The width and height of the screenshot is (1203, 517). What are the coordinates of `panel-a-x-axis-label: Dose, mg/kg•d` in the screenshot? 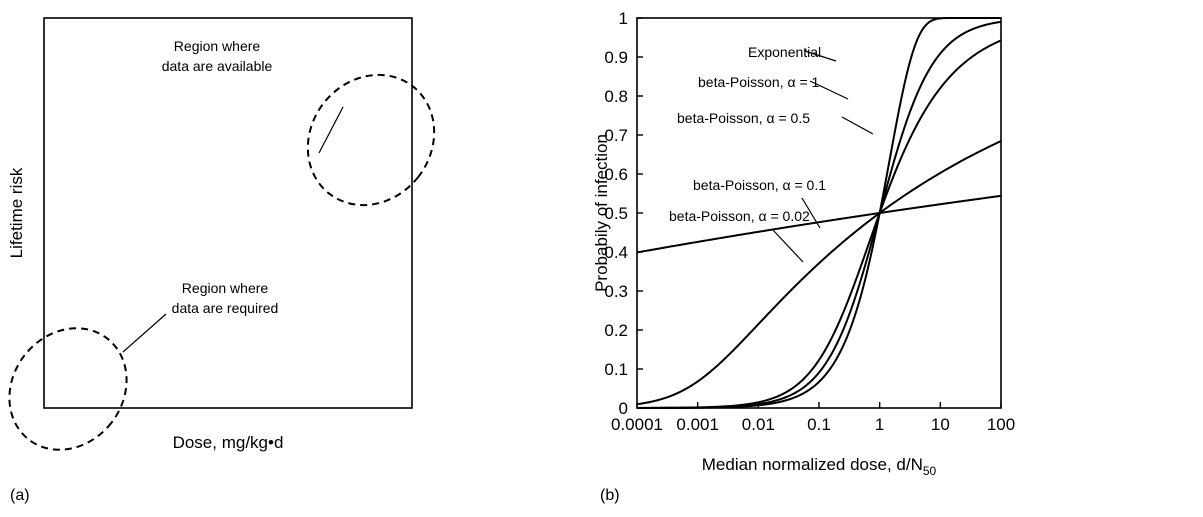 It's located at (228, 442).